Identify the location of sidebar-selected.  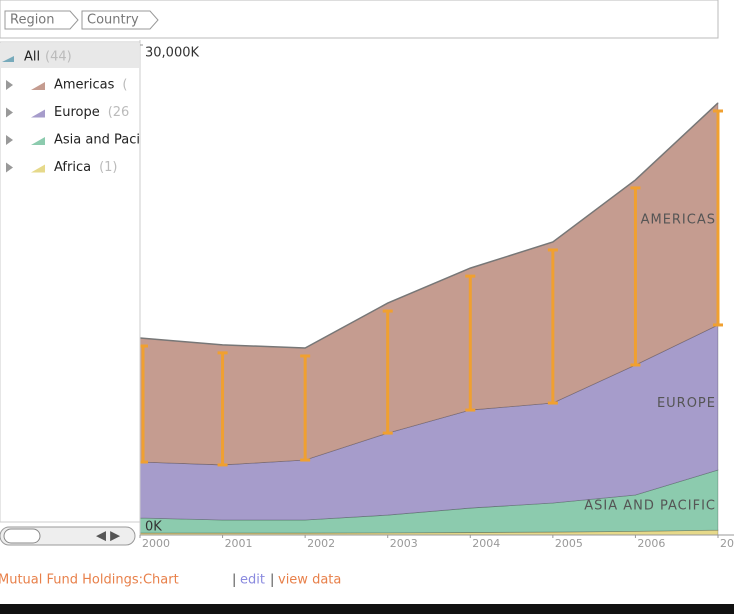
(69, 55).